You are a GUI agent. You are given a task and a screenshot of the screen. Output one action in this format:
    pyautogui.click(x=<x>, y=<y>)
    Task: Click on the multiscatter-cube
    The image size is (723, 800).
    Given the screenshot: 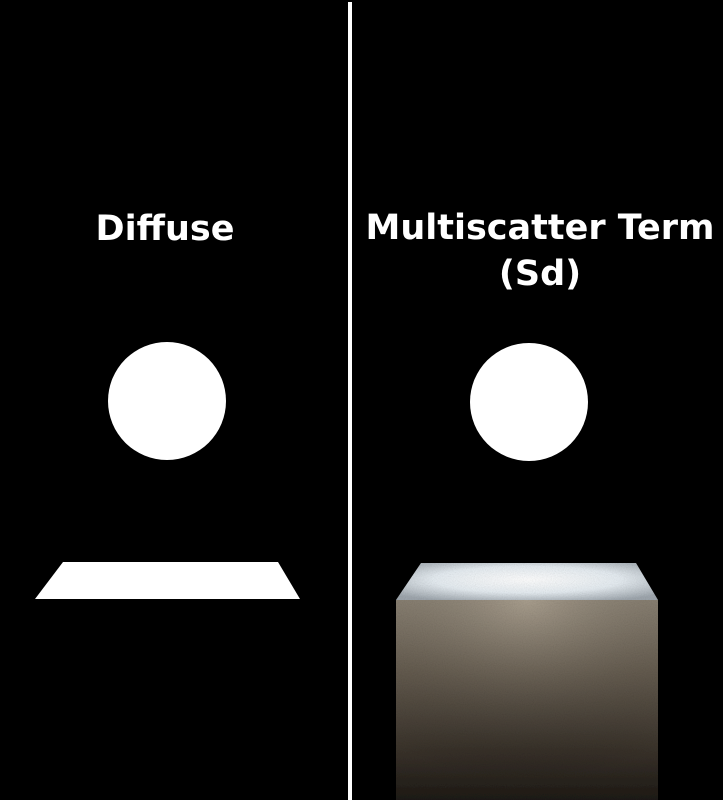 What is the action you would take?
    pyautogui.click(x=527, y=681)
    